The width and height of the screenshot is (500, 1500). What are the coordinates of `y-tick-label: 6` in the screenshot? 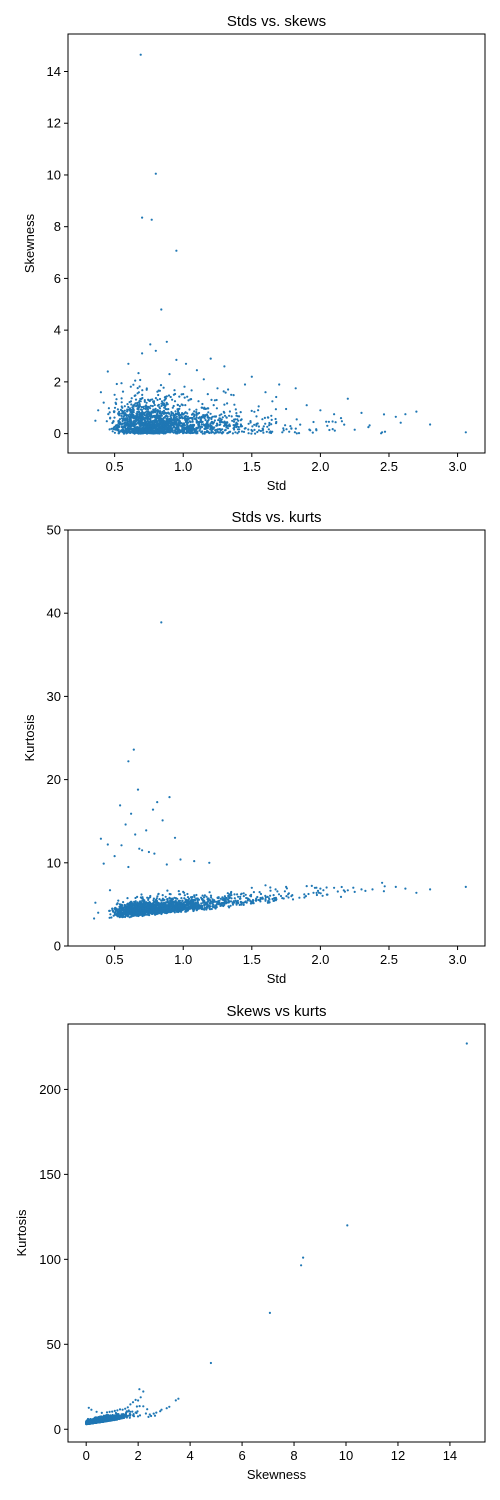 It's located at (57, 278).